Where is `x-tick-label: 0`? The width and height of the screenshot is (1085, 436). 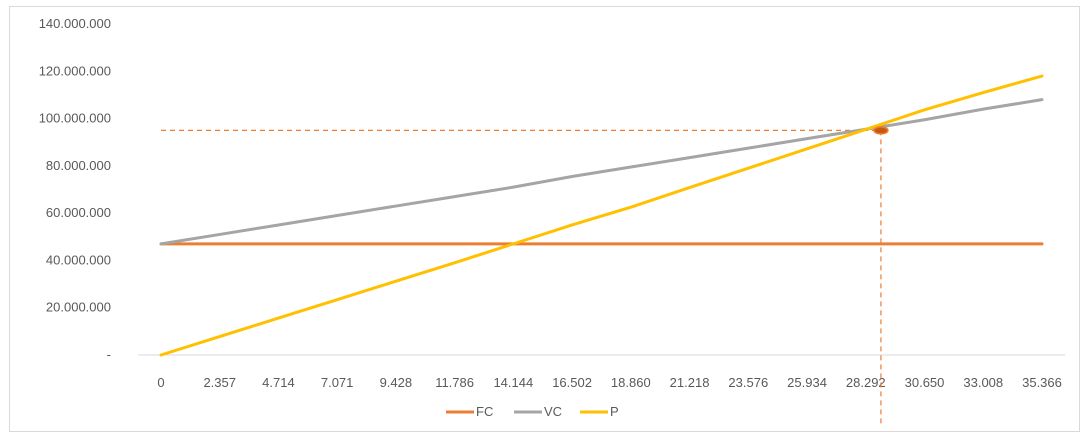
x-tick-label: 0 is located at coordinates (160, 382).